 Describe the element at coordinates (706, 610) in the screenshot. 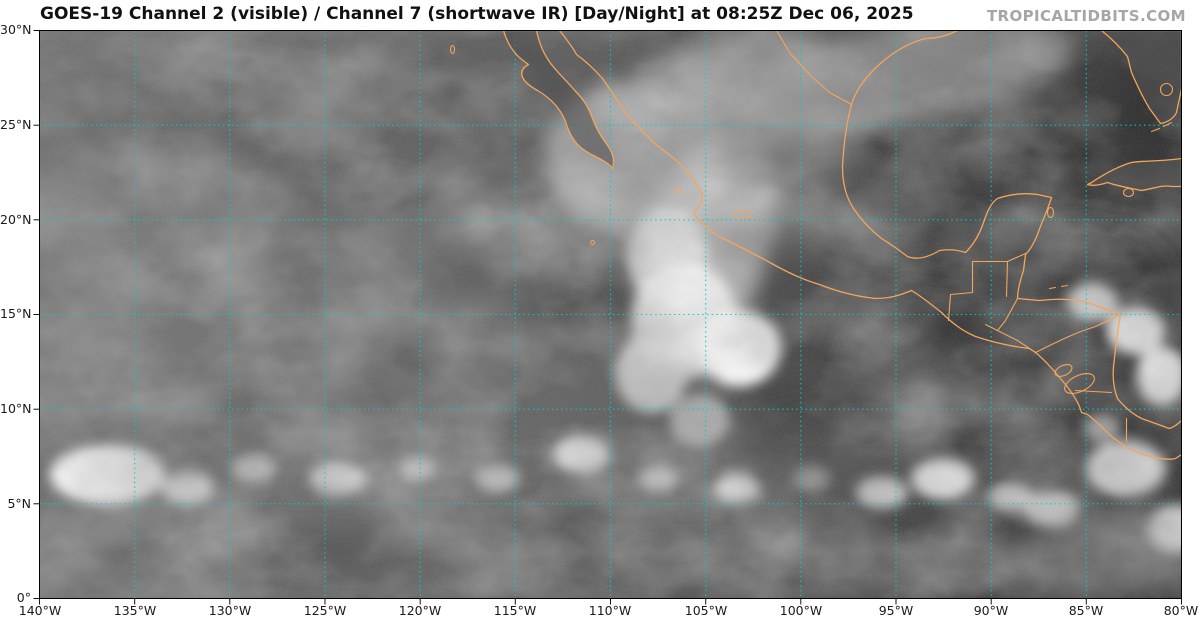

I see `lon-tick-label: 105°W` at that location.